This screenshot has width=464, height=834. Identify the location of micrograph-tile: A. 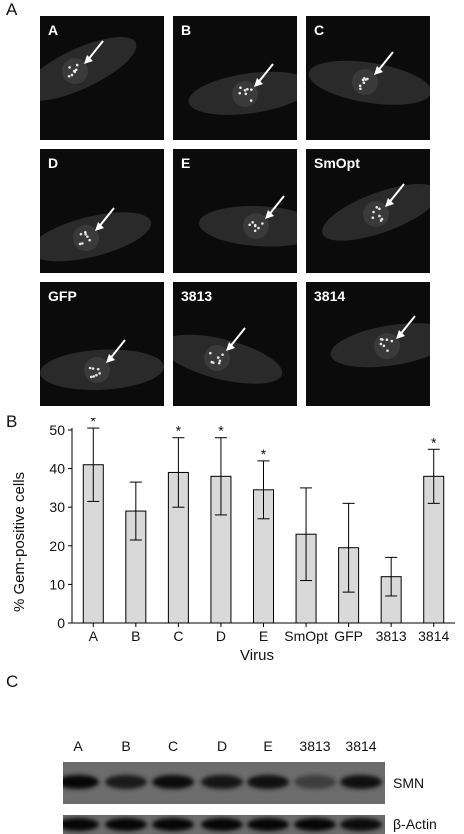
(102, 78).